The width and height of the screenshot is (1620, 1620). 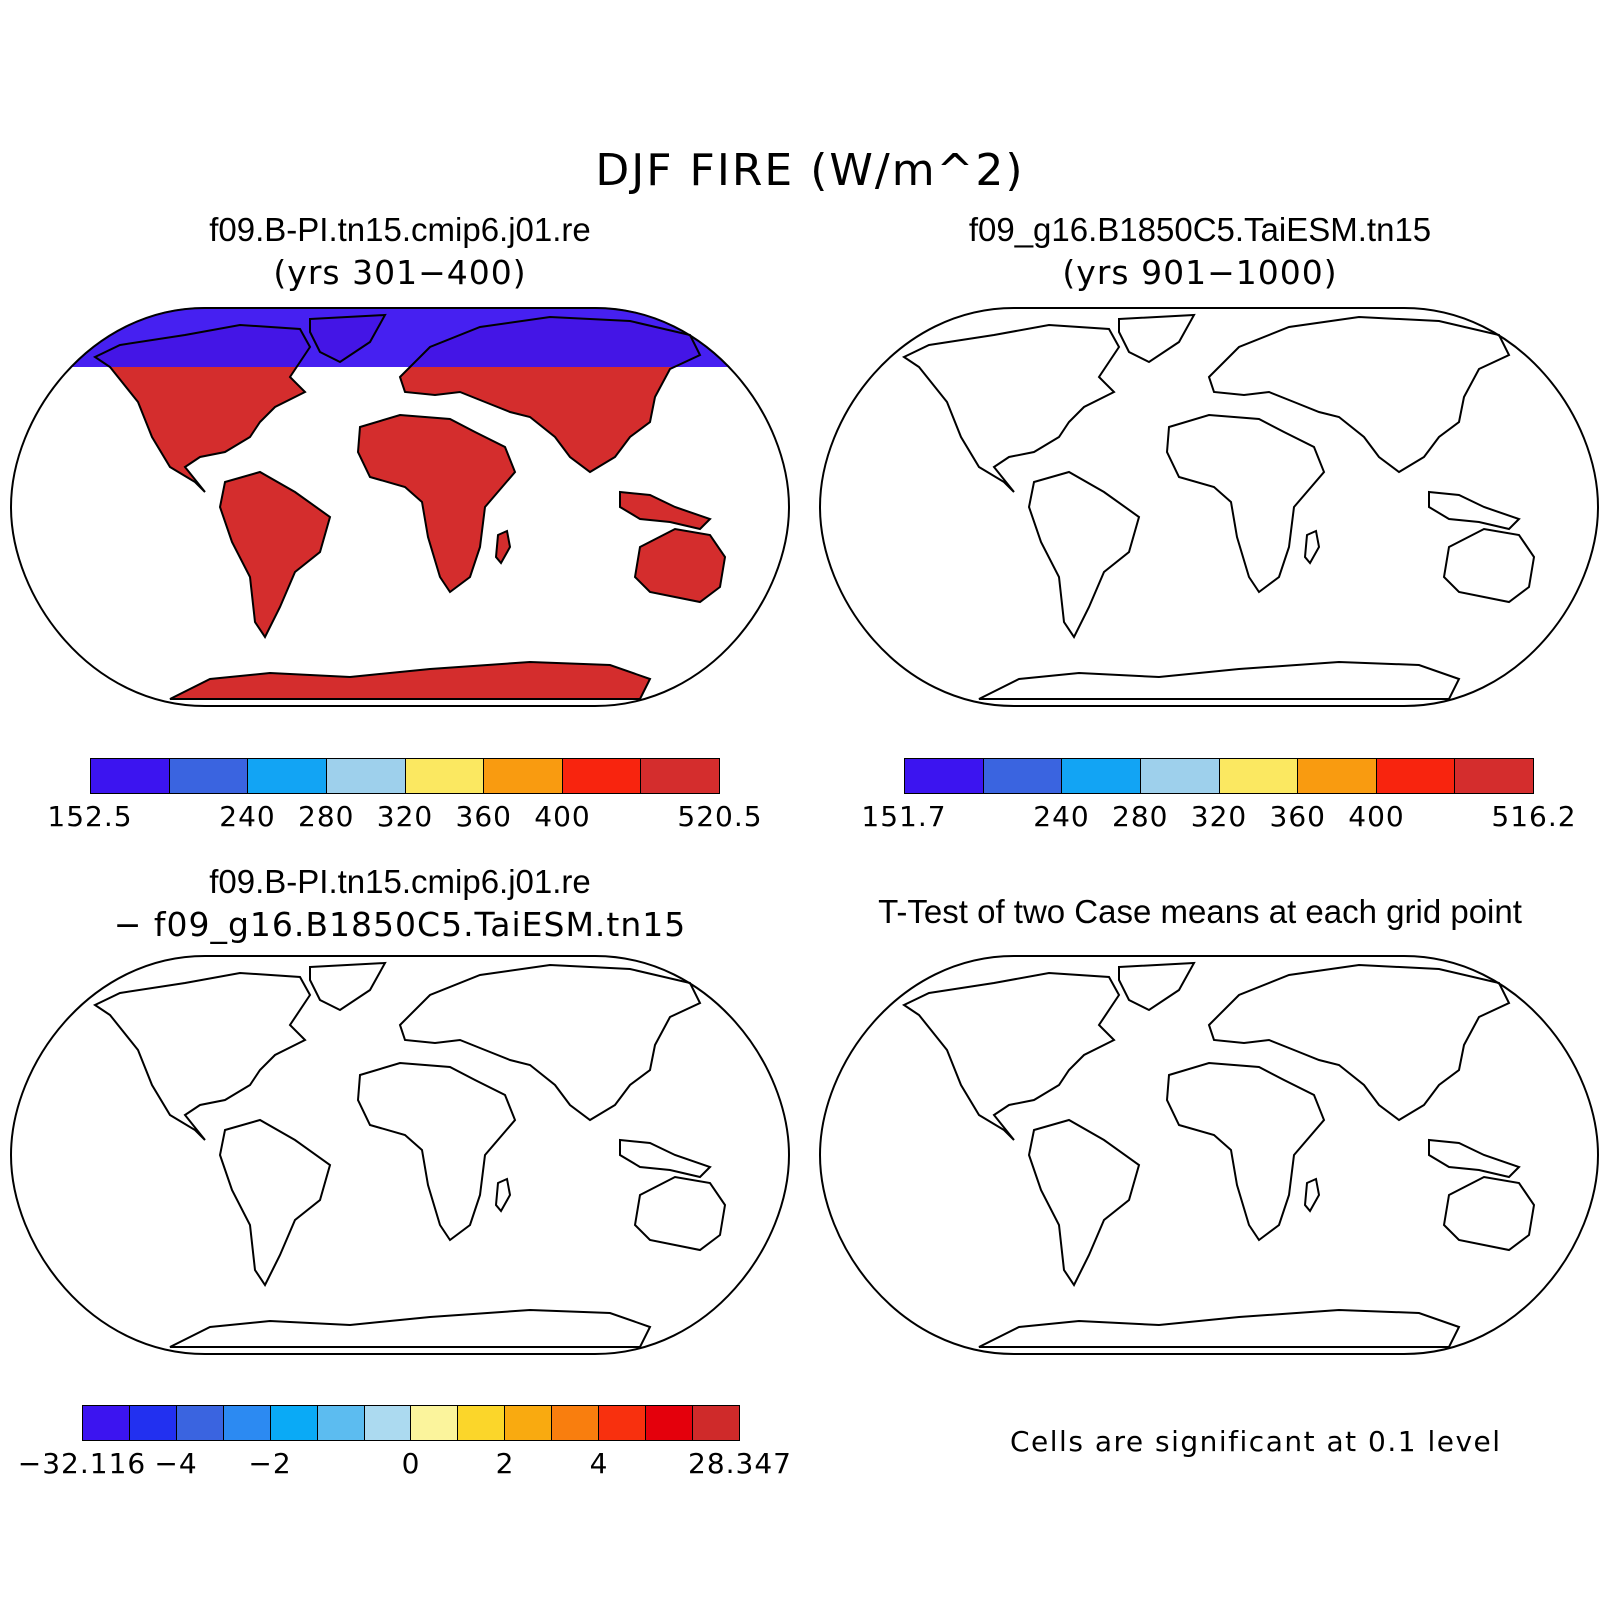 I want to click on panel-diff-title: f09.B-PI.tn15.cmip6.j01.re, so click(x=400, y=881).